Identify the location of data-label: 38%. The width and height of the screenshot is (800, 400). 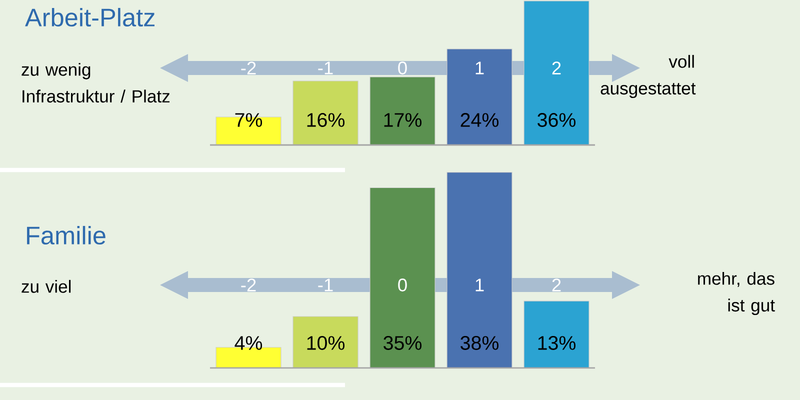
(479, 343).